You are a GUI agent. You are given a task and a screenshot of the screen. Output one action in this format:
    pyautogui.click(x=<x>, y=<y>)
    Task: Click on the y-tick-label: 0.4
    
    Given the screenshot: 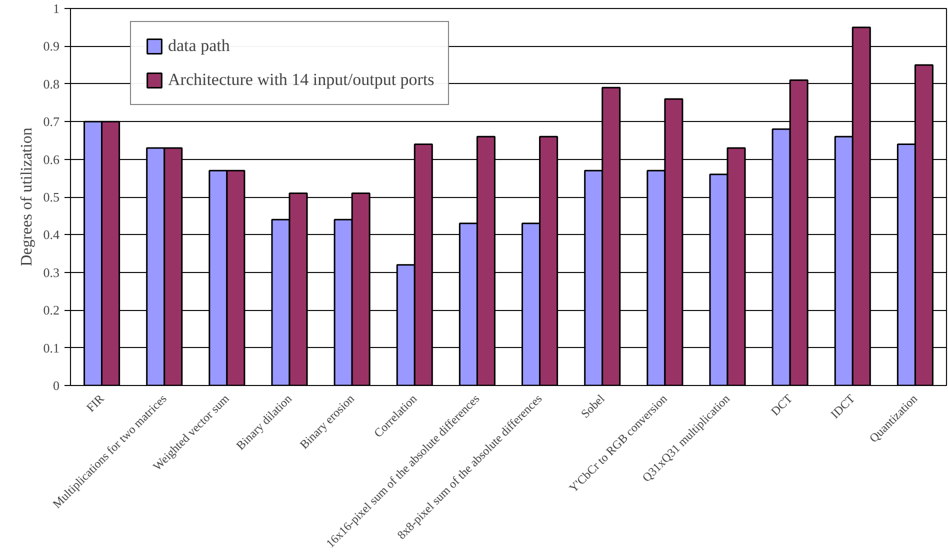 What is the action you would take?
    pyautogui.click(x=51, y=234)
    